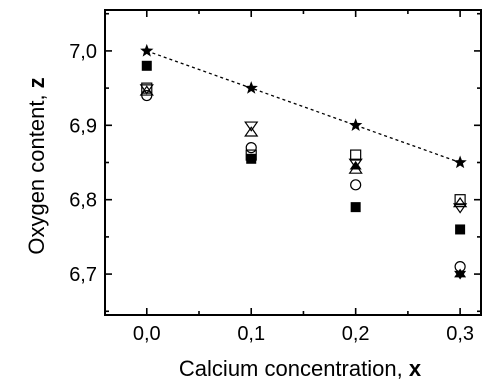 The image size is (487, 383). What do you see at coordinates (415, 368) in the screenshot?
I see `x-axis-title-variable: x` at bounding box center [415, 368].